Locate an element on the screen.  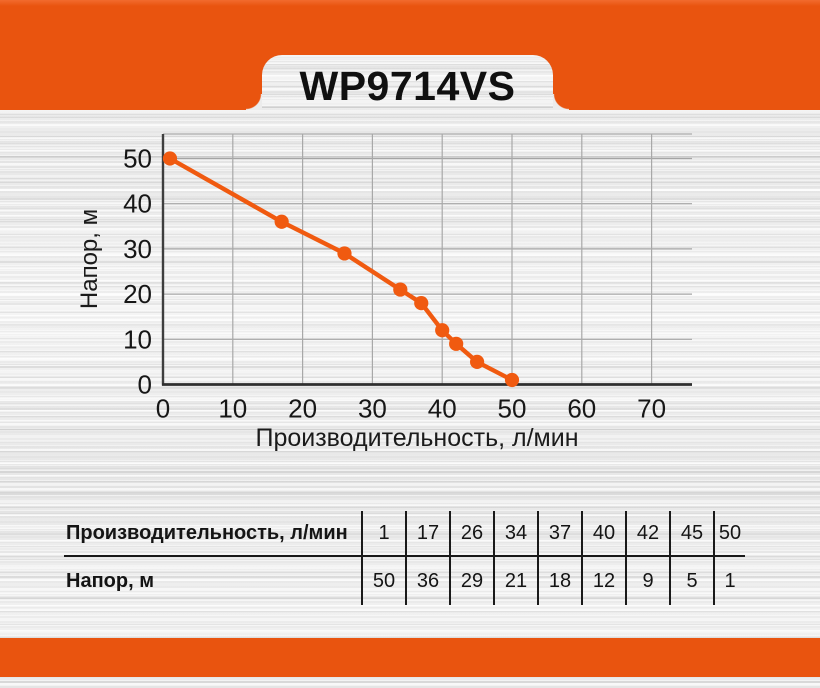
table-cell: 45 is located at coordinates (691, 534).